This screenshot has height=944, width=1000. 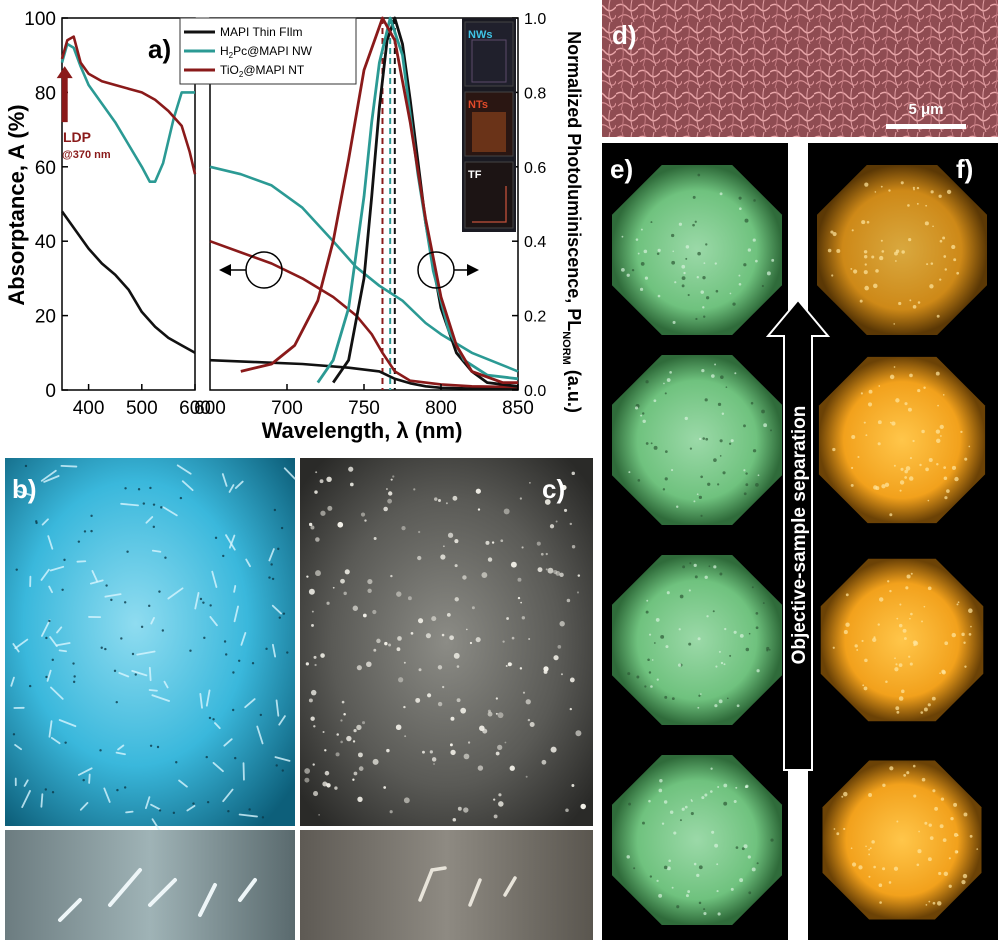 I want to click on green-fluorescence-spot, so click(x=697, y=440).